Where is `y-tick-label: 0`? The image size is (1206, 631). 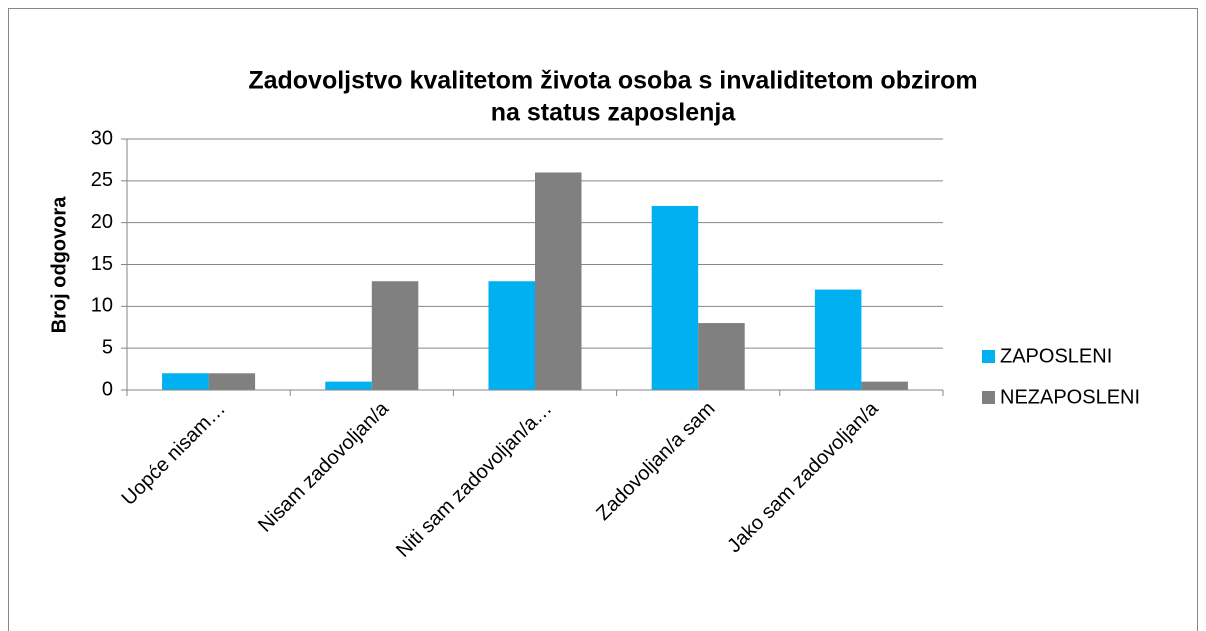
y-tick-label: 0 is located at coordinates (107, 389).